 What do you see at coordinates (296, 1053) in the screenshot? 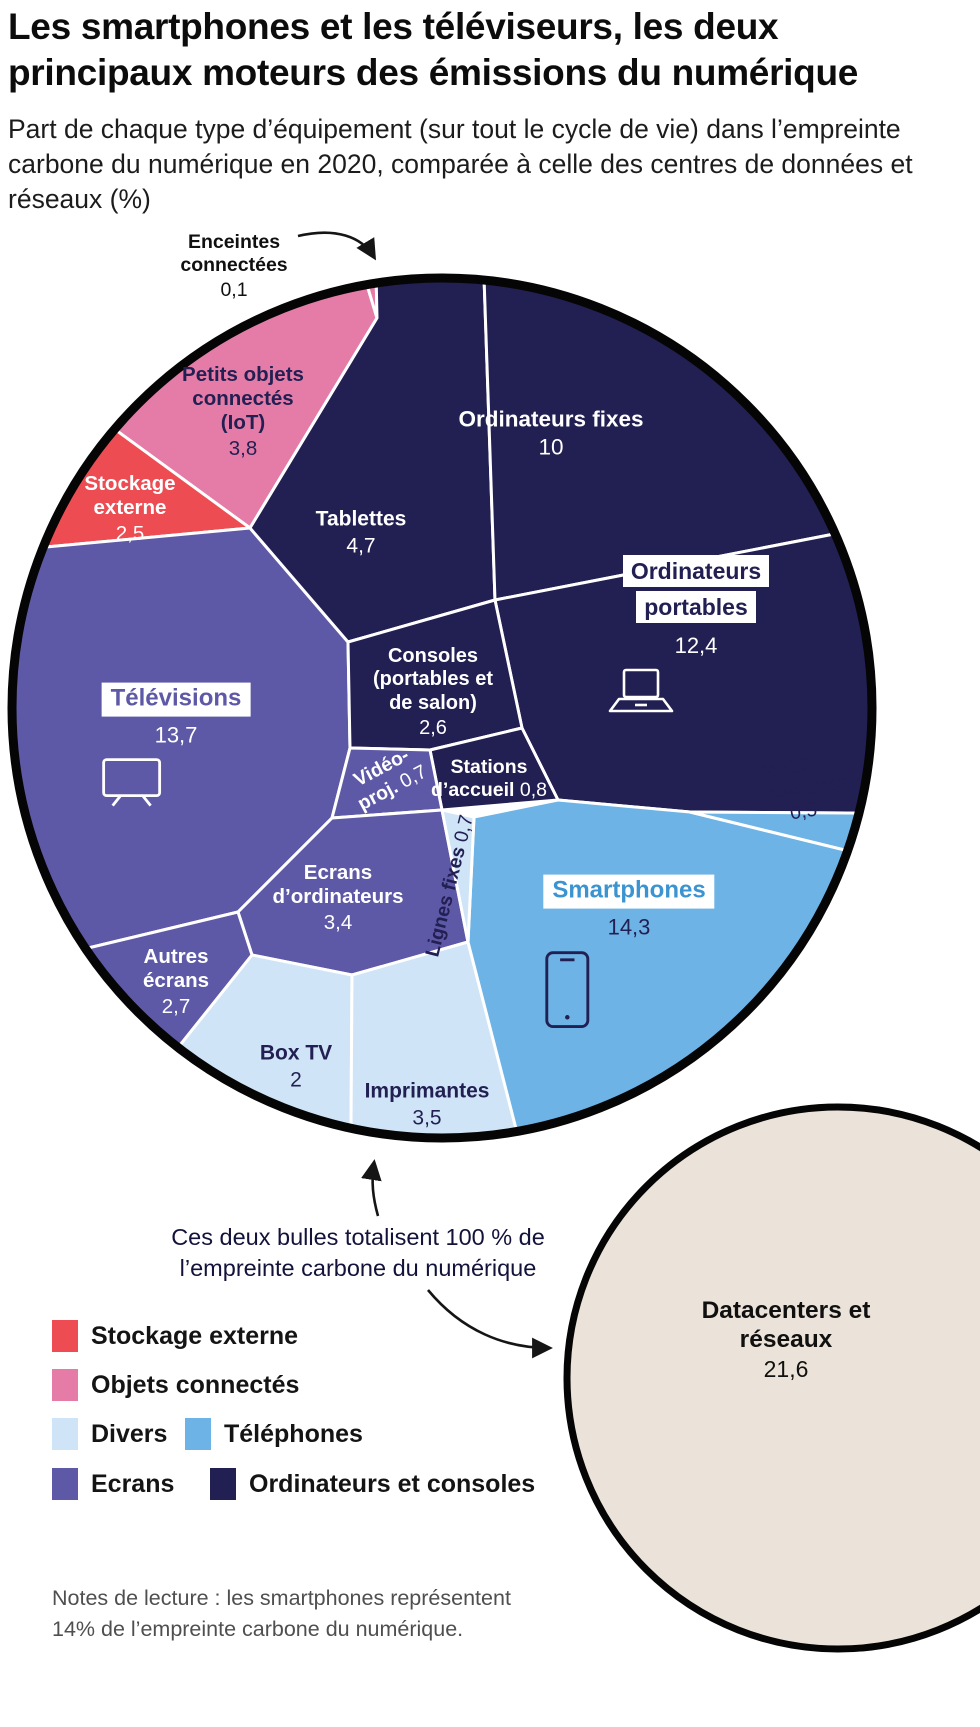
I see `segment-name: Box TV` at bounding box center [296, 1053].